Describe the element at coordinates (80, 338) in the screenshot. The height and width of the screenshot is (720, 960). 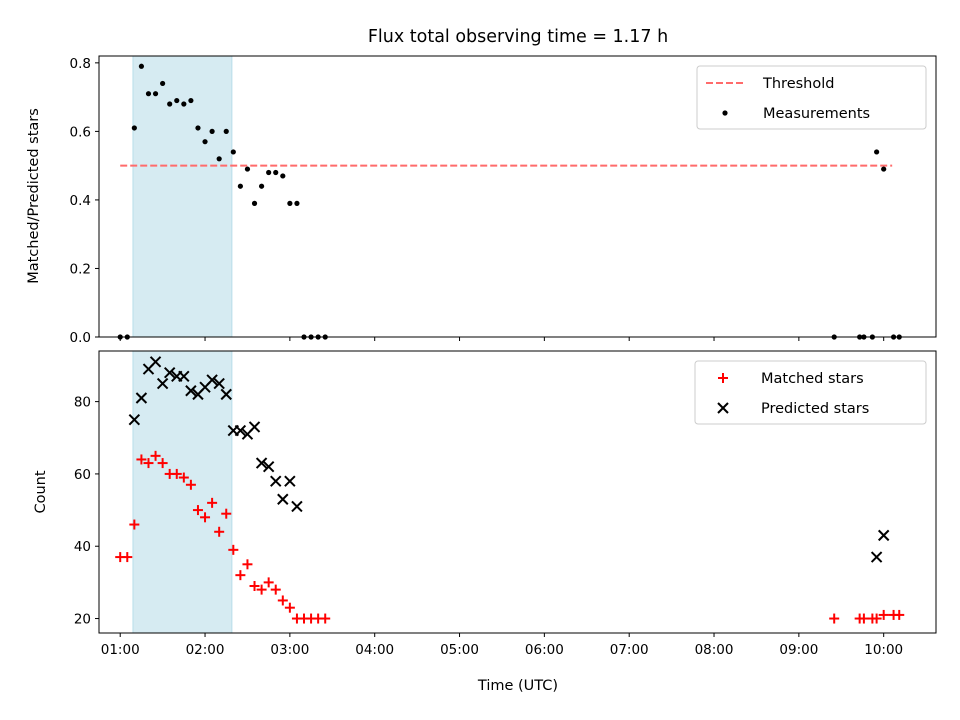
I see `top-panel-y-tick-label: 0.0` at that location.